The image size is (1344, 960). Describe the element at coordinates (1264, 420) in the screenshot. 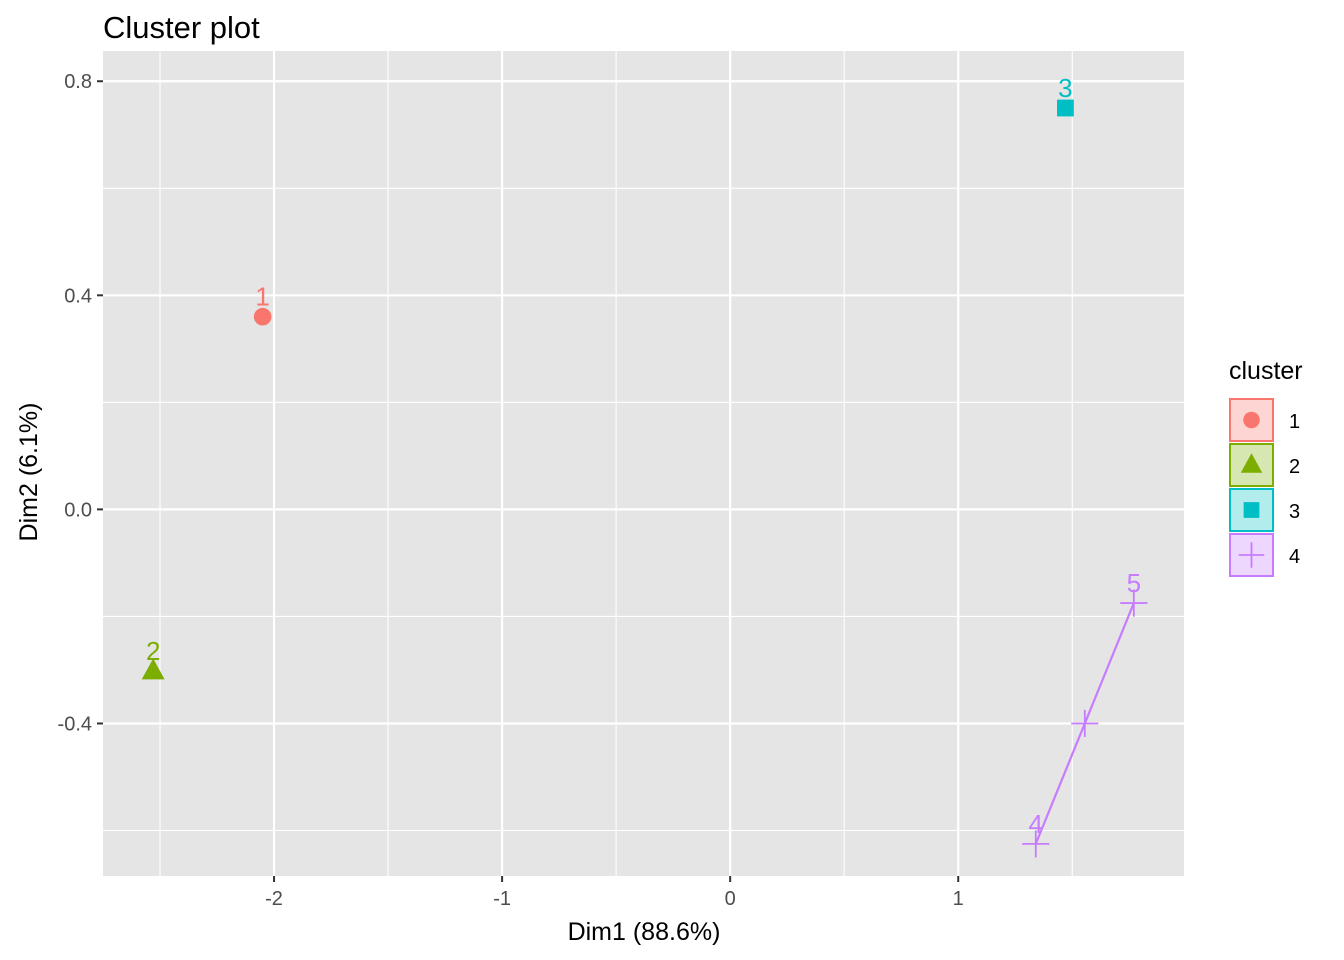

I see `legend-entry-1: 1` at that location.